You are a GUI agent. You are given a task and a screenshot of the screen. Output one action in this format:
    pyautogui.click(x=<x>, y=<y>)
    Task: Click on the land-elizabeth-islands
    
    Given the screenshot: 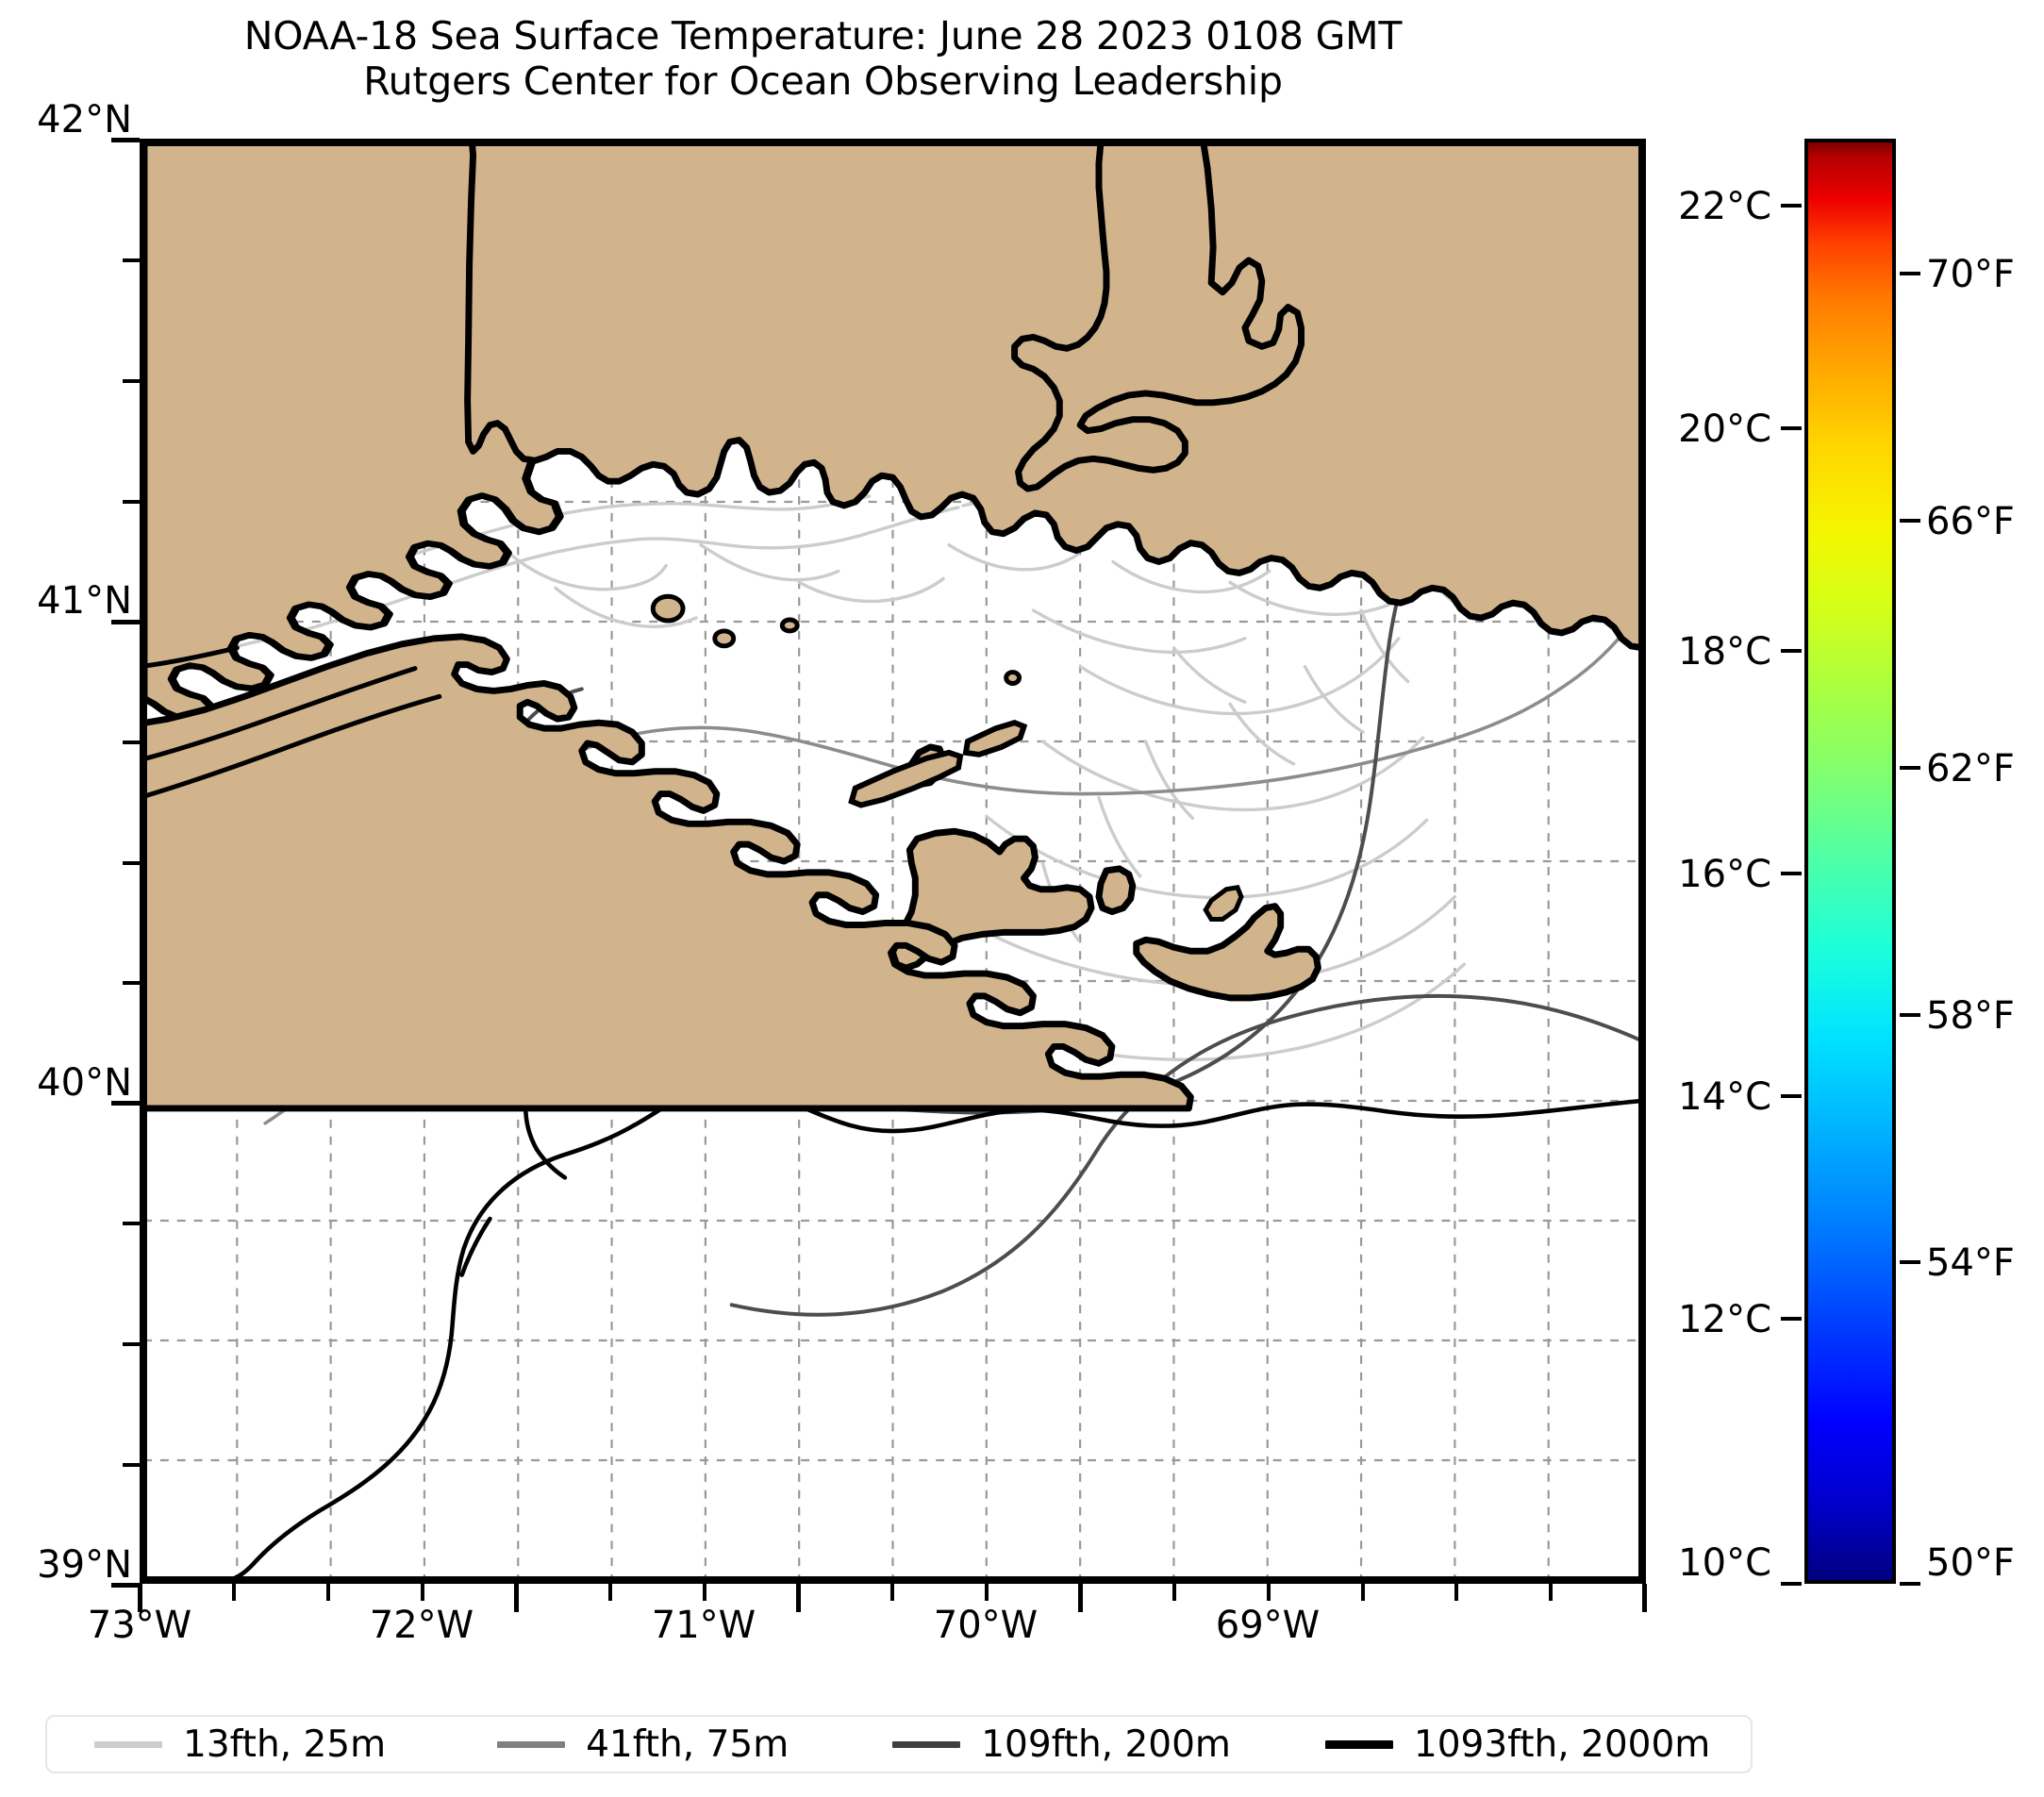 What is the action you would take?
    pyautogui.click(x=938, y=764)
    